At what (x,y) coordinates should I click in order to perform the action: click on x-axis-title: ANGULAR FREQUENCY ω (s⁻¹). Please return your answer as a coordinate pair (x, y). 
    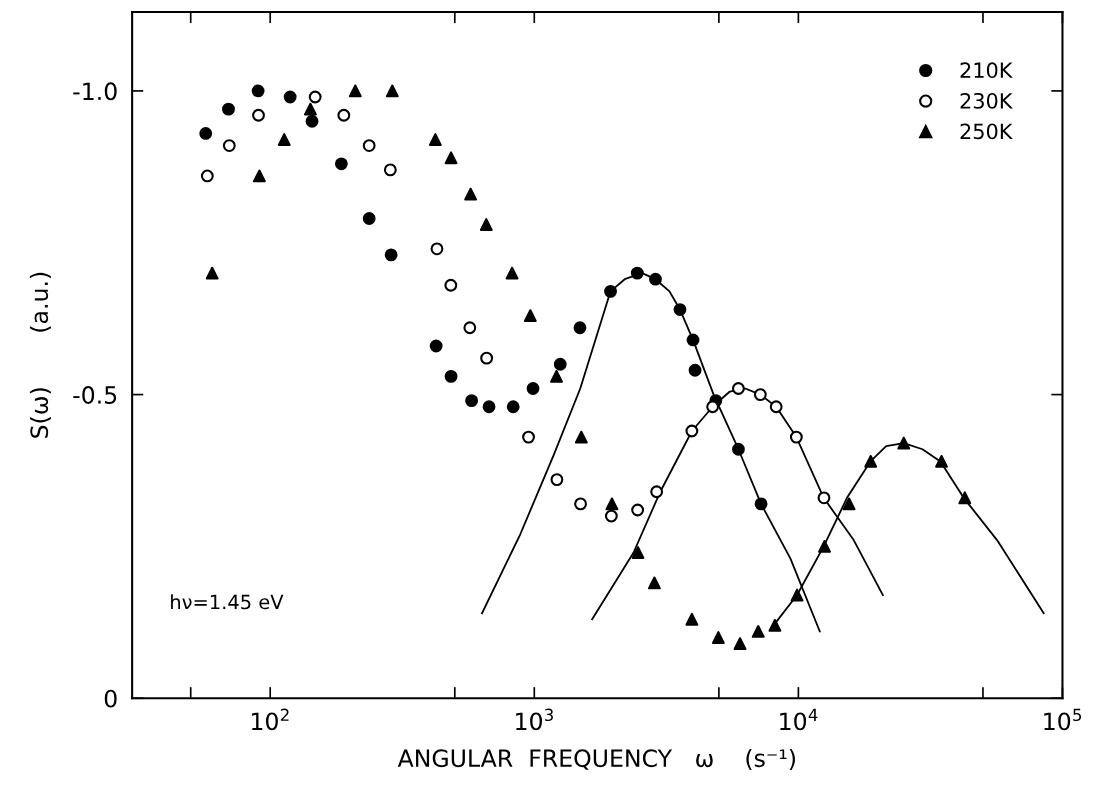
    Looking at the image, I should click on (596, 759).